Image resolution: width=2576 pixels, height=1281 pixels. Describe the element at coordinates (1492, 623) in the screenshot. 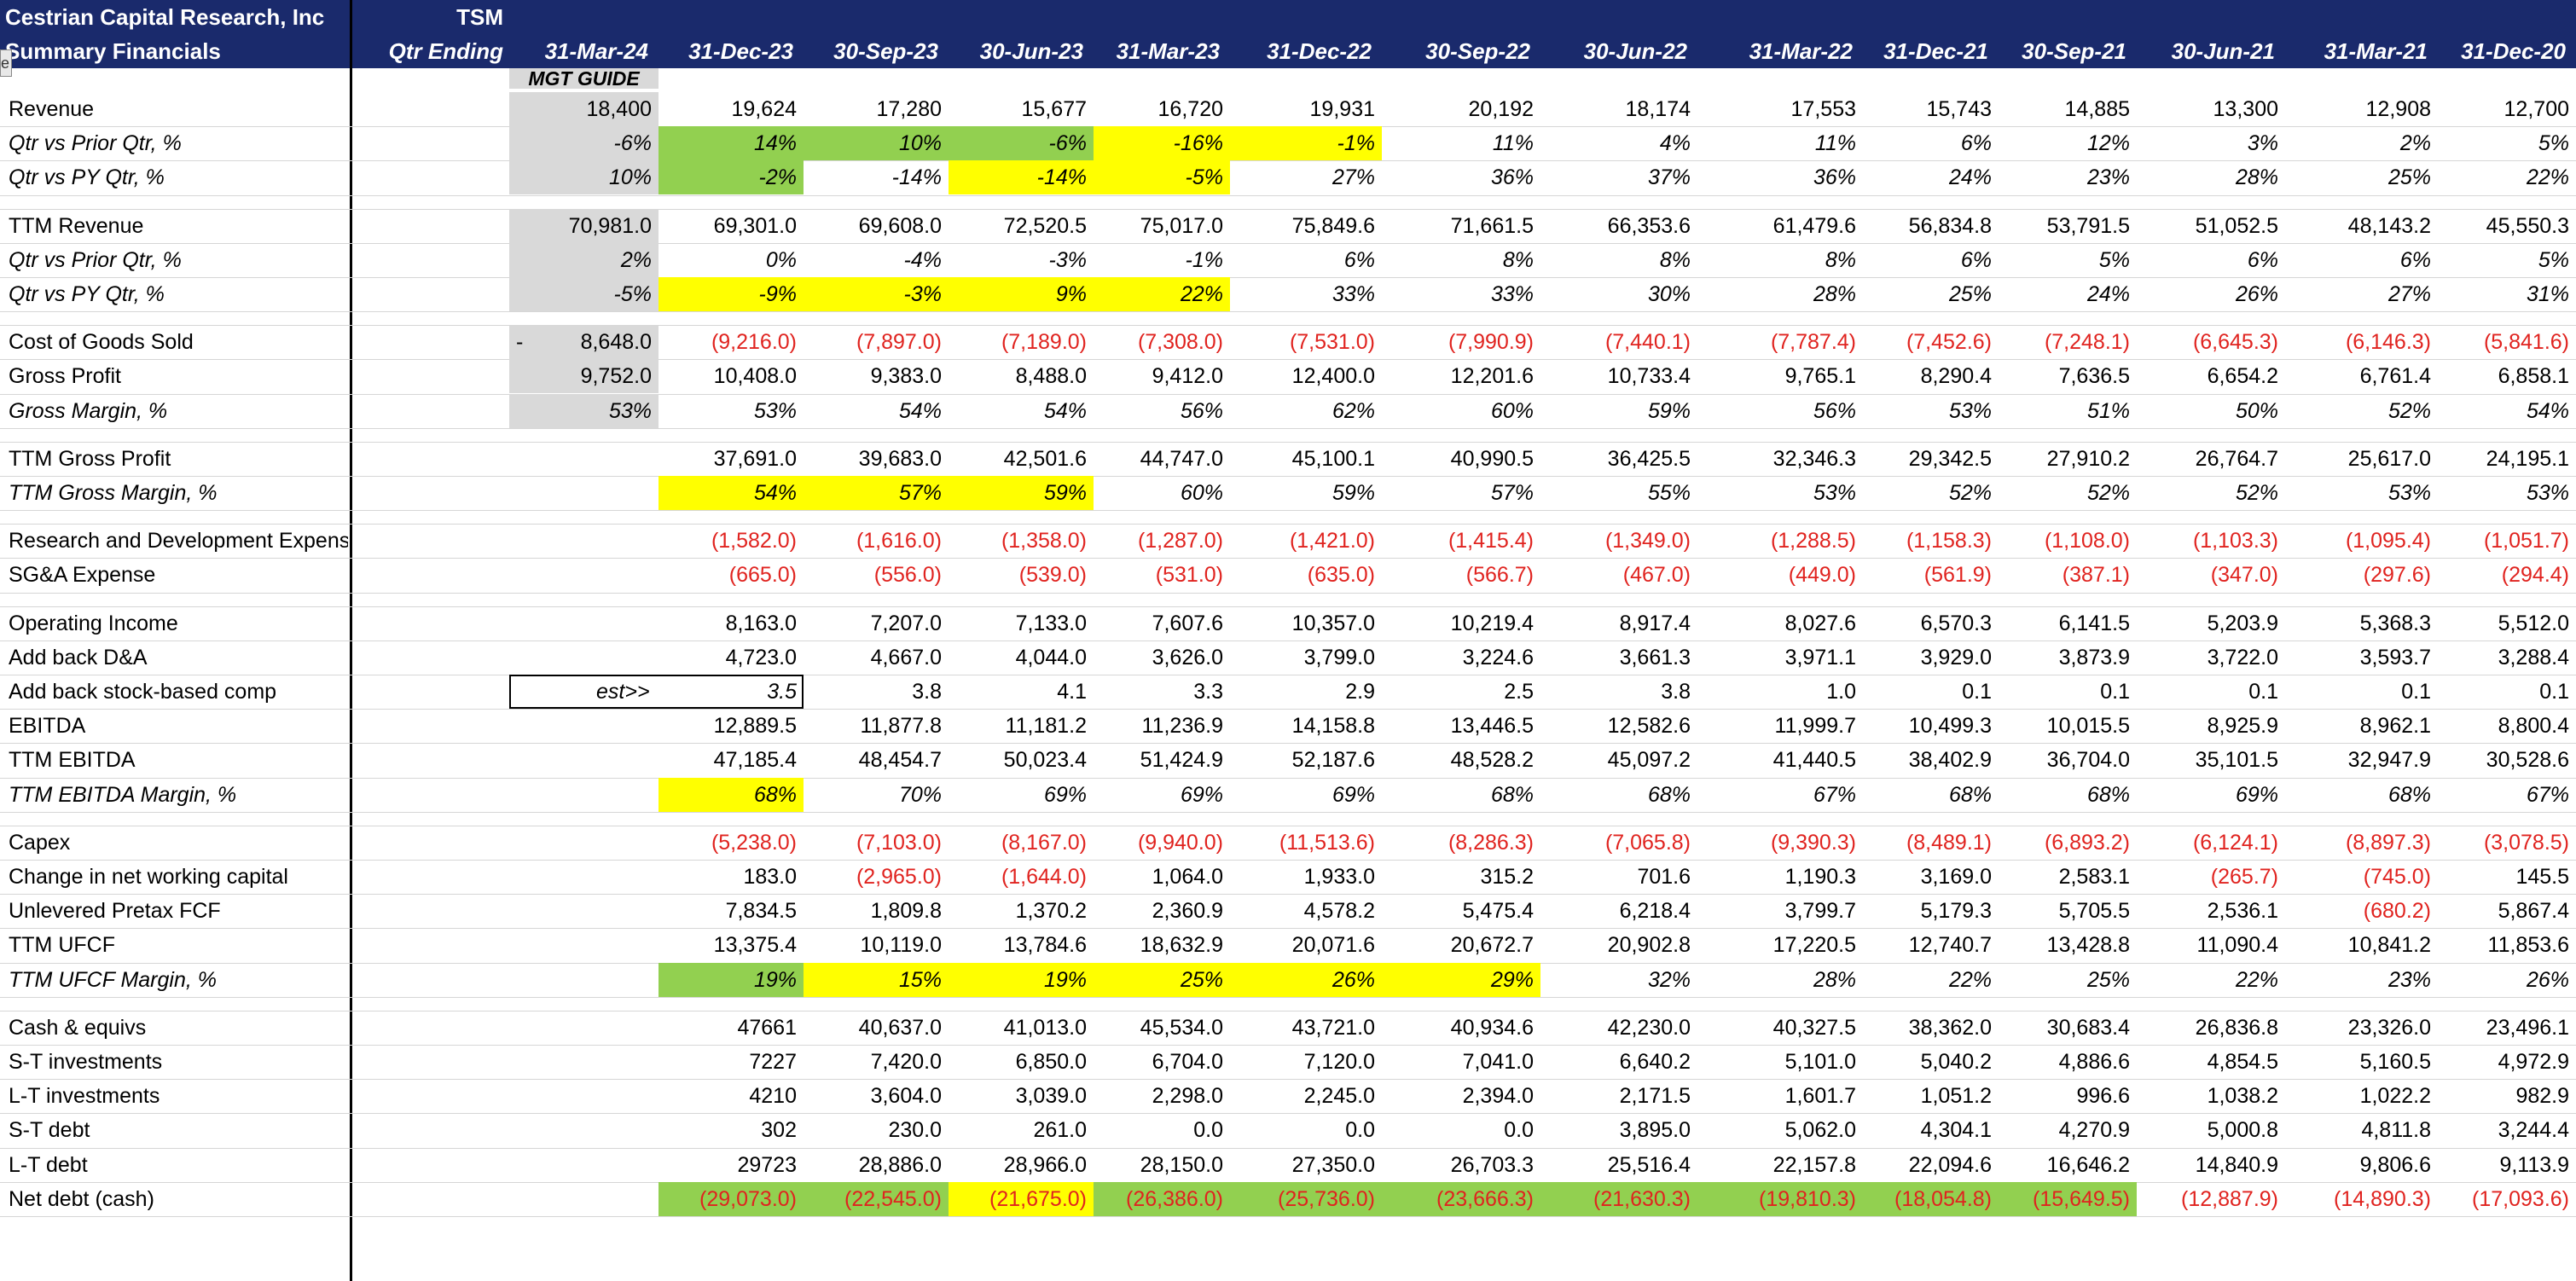

I see `data-cell: 10,219.4` at that location.